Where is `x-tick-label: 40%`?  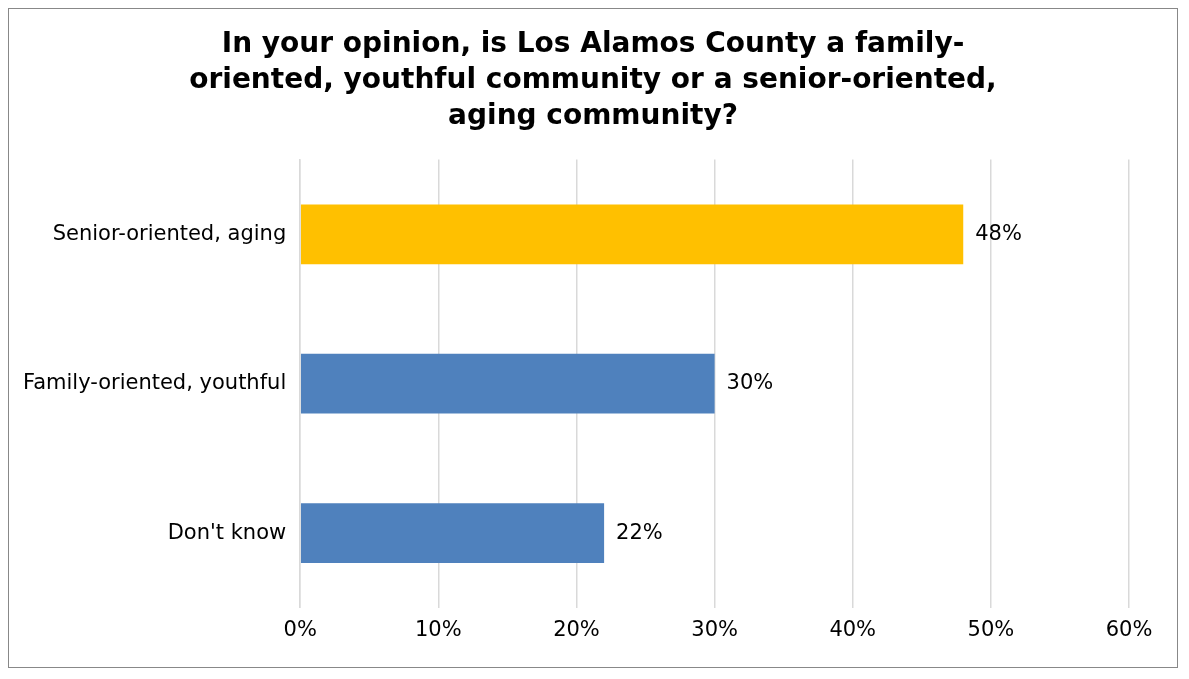
x-tick-label: 40% is located at coordinates (853, 628).